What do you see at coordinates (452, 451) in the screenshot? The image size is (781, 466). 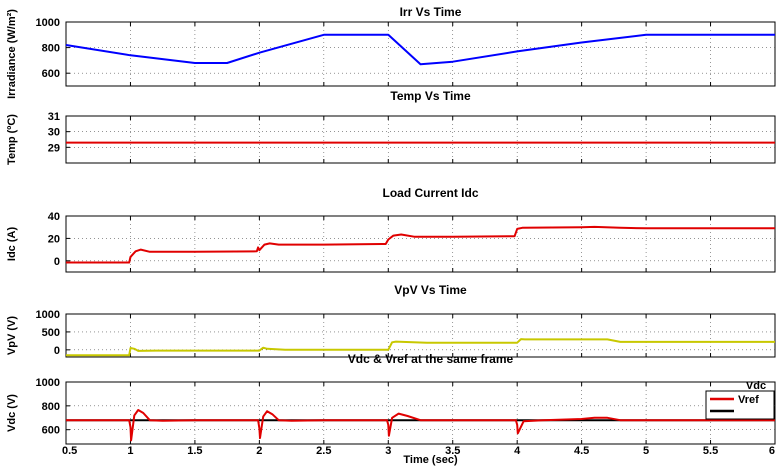 I see `x-tick-label: 3.5` at bounding box center [452, 451].